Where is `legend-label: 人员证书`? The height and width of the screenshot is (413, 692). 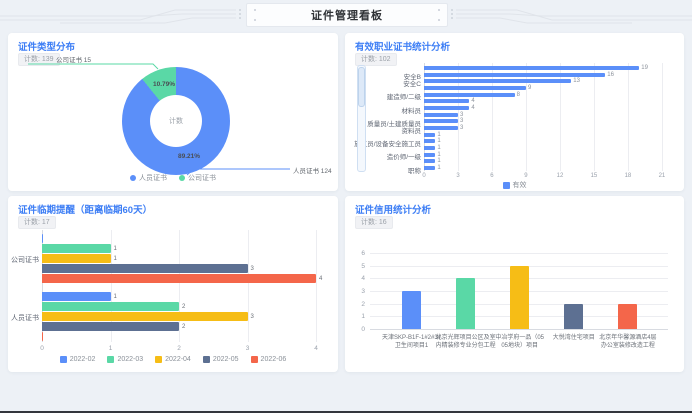 legend-label: 人员证书 is located at coordinates (153, 178).